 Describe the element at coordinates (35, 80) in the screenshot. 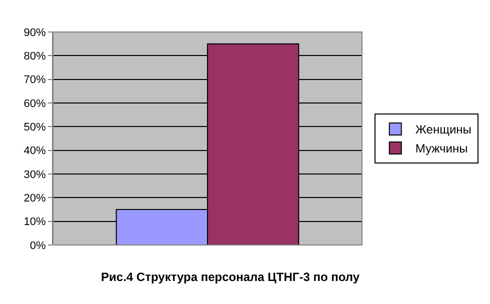

I see `y-tick-label: 70%` at that location.